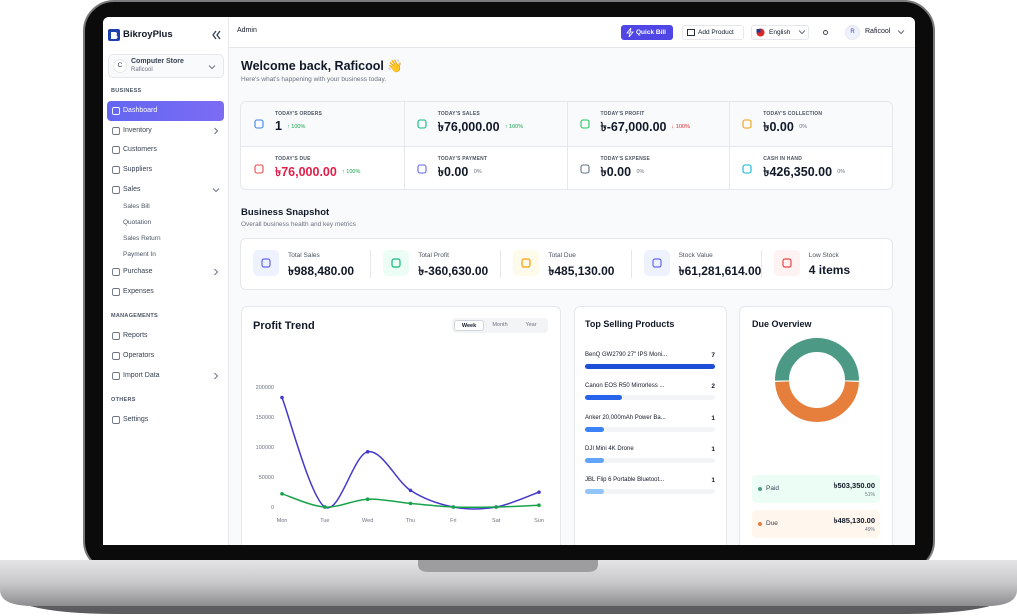 This screenshot has width=1017, height=616. Describe the element at coordinates (321, 271) in the screenshot. I see `snapshot-value: ৳988,480.00` at that location.